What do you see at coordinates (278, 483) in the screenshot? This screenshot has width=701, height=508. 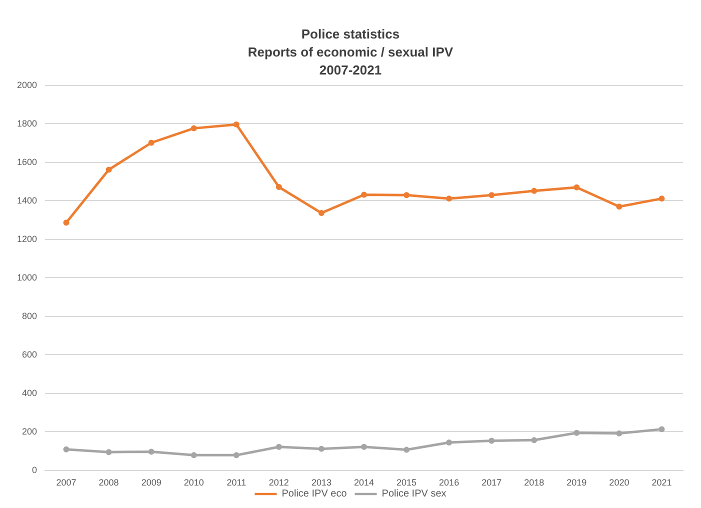 I see `x-tick-label: 2012` at bounding box center [278, 483].